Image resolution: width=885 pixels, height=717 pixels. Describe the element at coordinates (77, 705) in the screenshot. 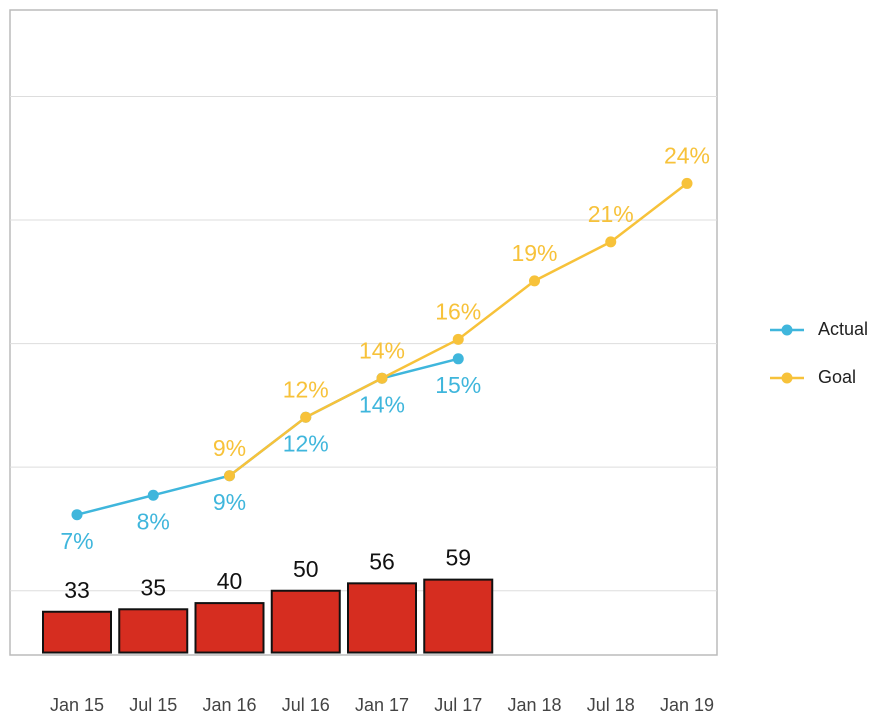

I see `x-tick-label: Jan 15` at that location.